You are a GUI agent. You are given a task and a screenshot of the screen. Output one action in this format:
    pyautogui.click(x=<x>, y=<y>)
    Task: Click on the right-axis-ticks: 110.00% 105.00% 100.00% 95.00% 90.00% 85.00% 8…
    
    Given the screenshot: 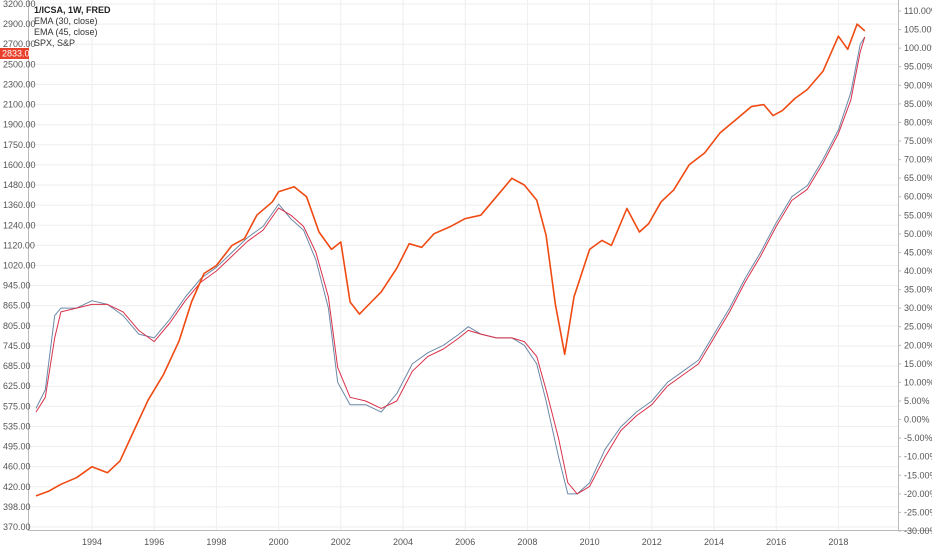 What is the action you would take?
    pyautogui.click(x=915, y=271)
    